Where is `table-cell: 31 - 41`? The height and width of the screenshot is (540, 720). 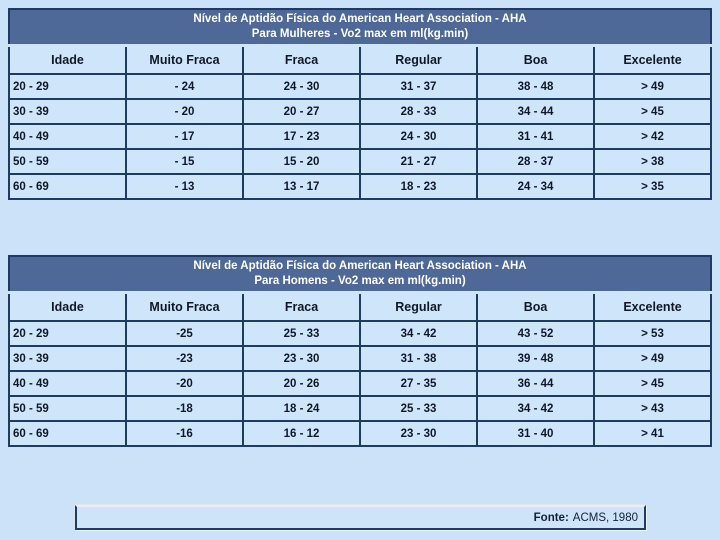
table-cell: 31 - 41 is located at coordinates (535, 136).